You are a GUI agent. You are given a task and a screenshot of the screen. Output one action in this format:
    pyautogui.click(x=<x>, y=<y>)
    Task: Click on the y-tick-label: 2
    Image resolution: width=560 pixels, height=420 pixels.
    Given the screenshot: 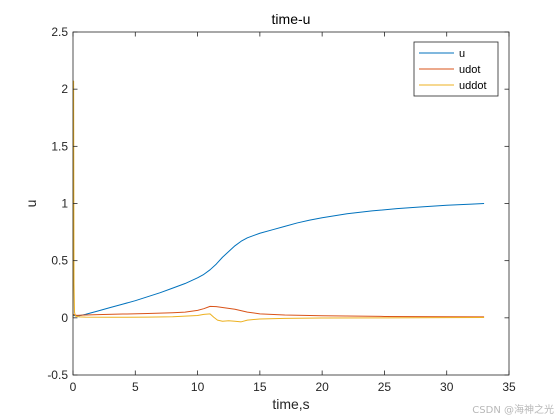 What is the action you would take?
    pyautogui.click(x=64, y=89)
    